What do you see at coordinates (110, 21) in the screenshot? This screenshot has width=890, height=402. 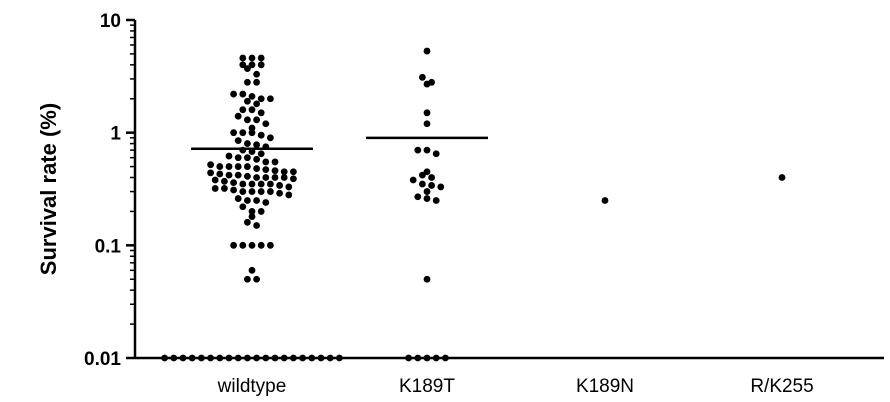 I see `y-tick-label: 10` at bounding box center [110, 21].